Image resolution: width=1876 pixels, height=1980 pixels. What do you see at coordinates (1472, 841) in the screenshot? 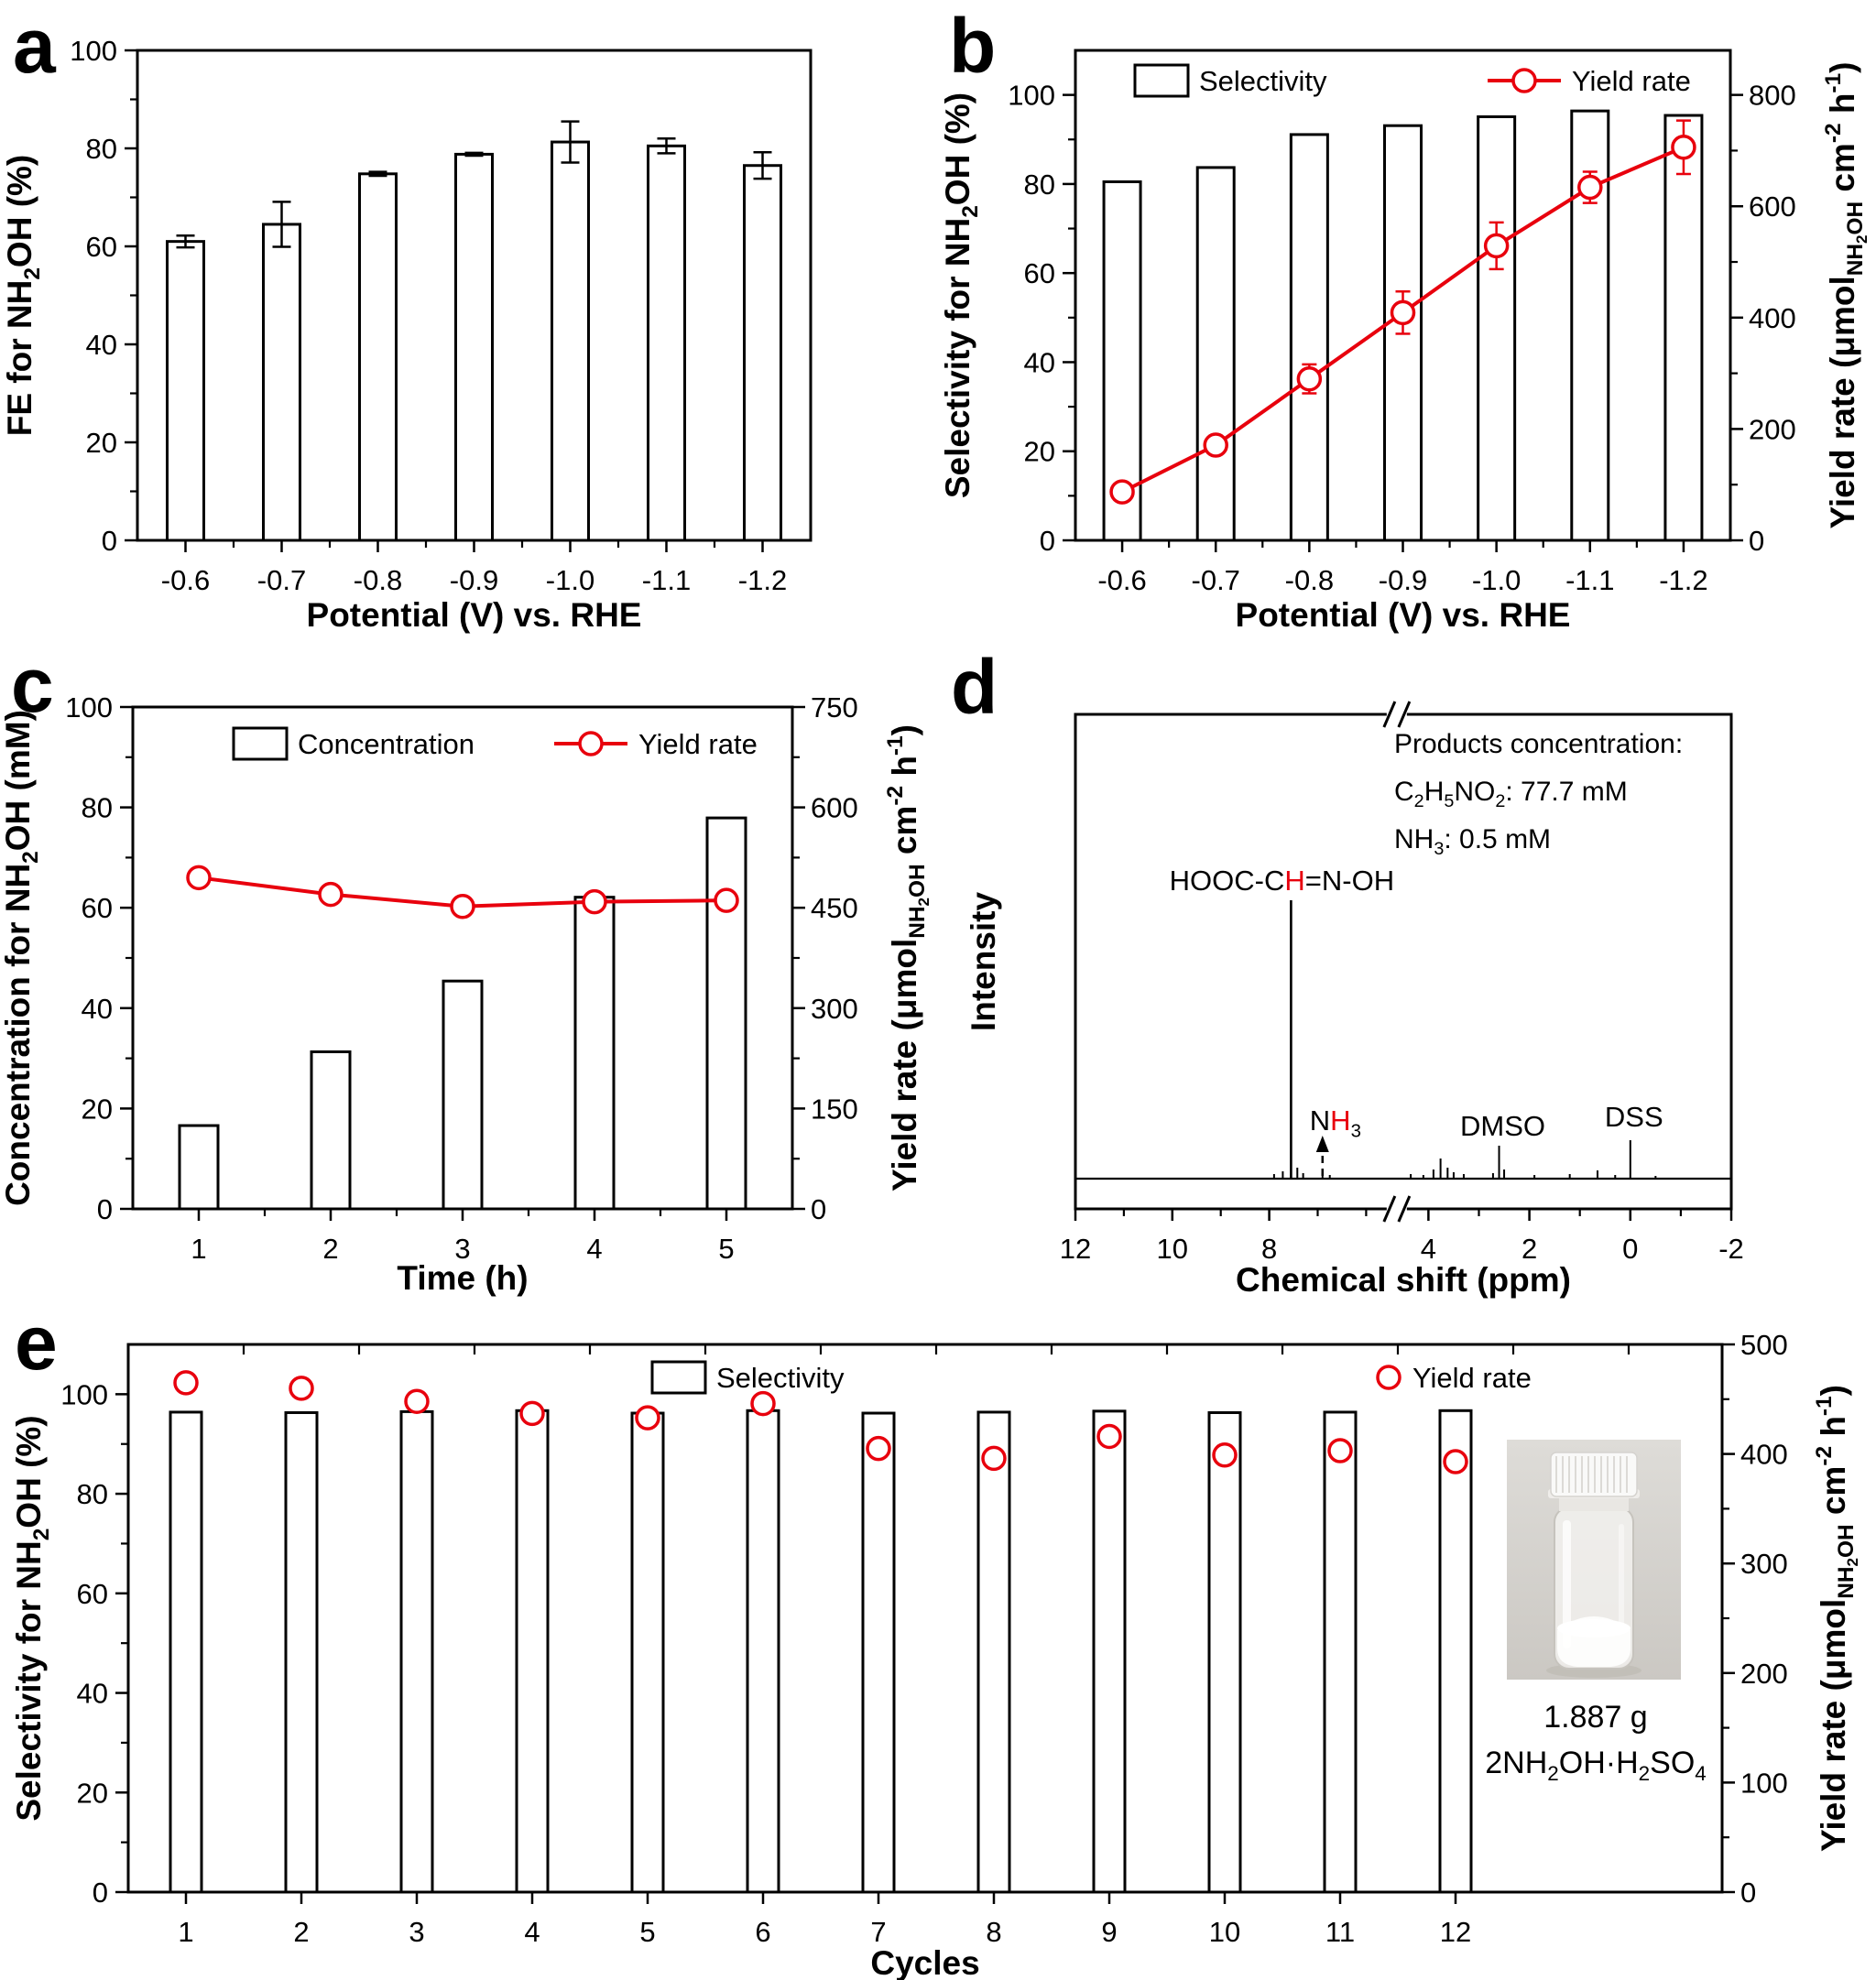
I see `products-annotation-line: NH3: 0.5 mM` at bounding box center [1472, 841].